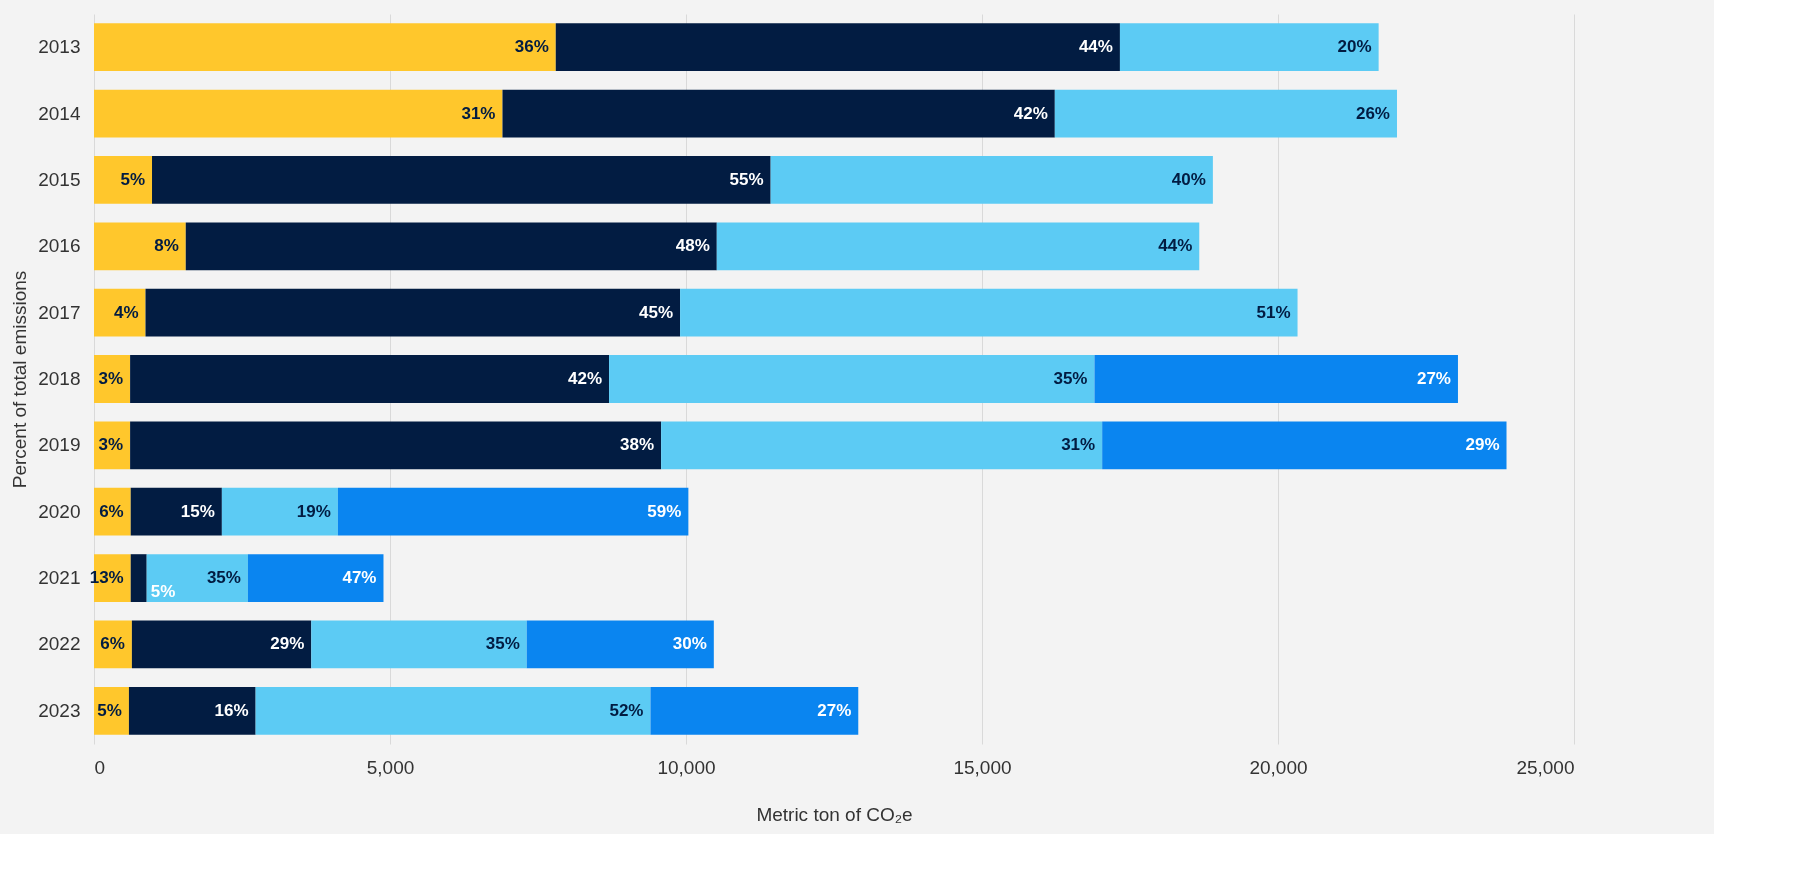  What do you see at coordinates (59, 578) in the screenshot?
I see `y-tick-label: 2021` at bounding box center [59, 578].